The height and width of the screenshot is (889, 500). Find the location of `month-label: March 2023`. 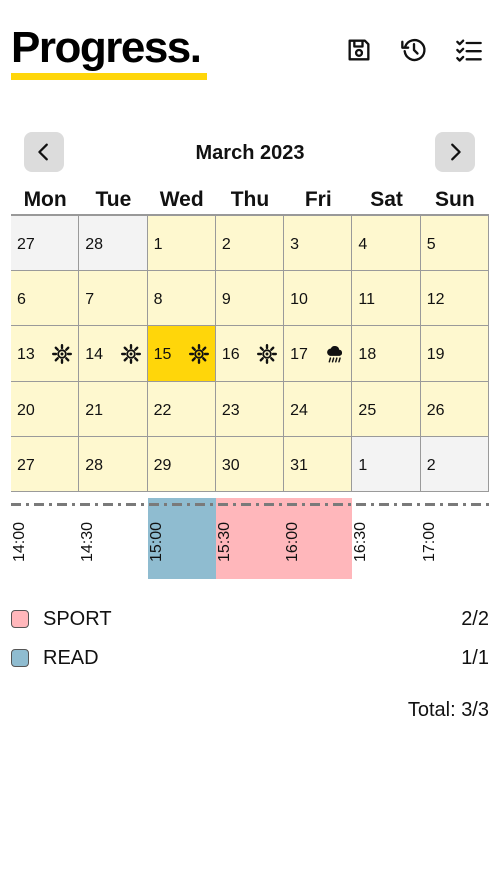

month-label: March 2023 is located at coordinates (250, 153).